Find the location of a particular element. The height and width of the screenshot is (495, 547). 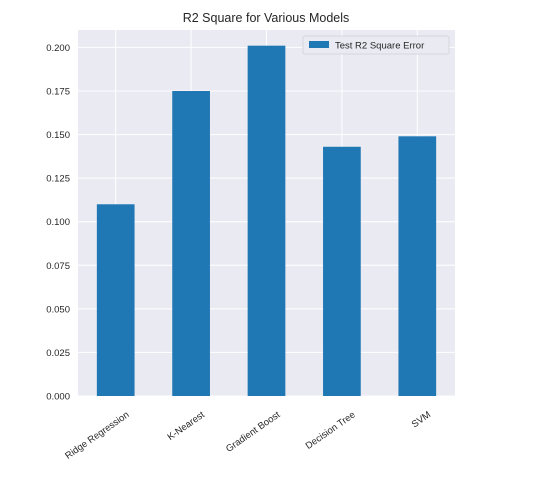

x-tick-label: Ridge Regression is located at coordinates (97, 435).